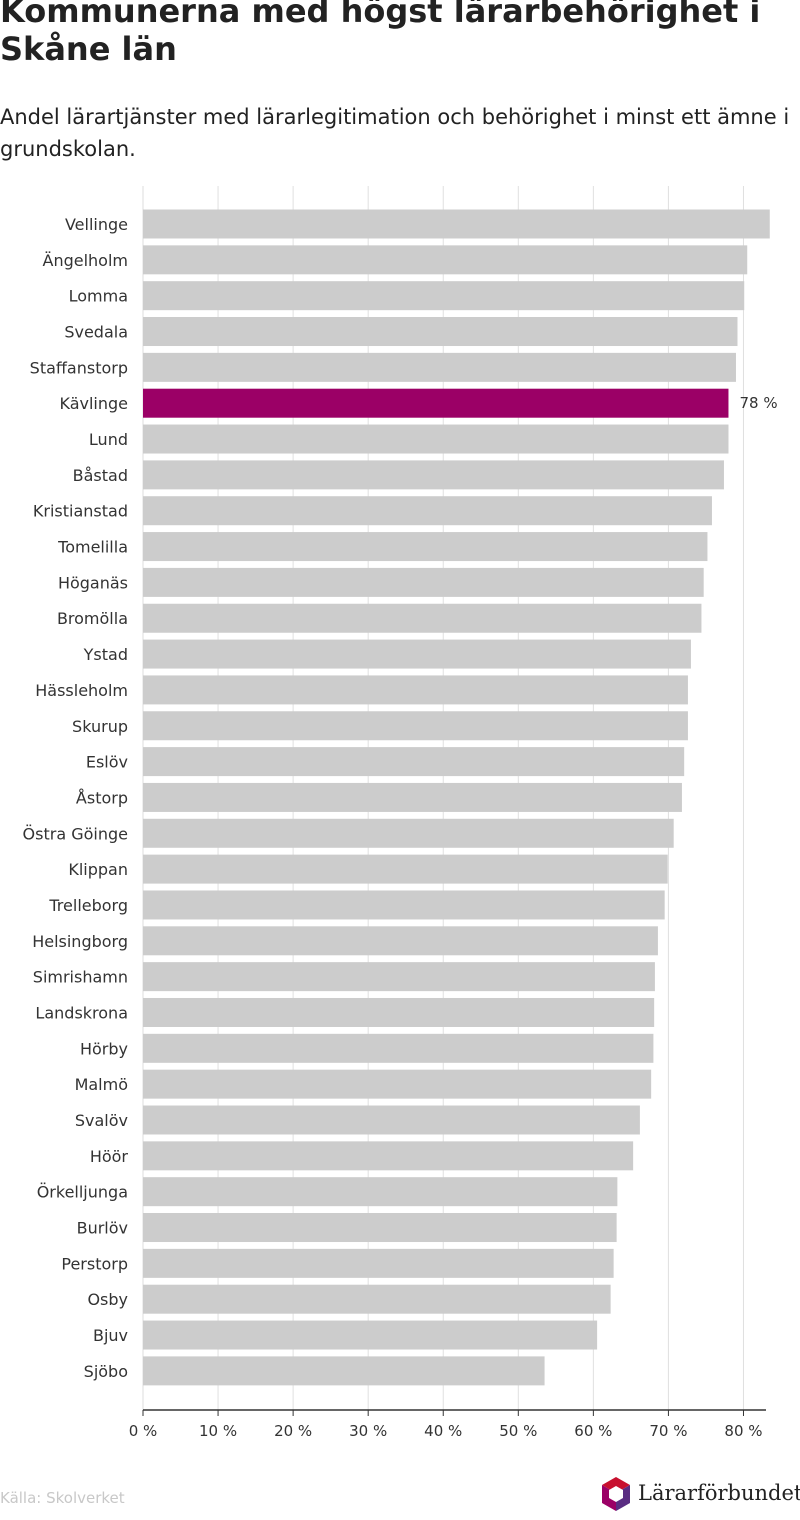 This screenshot has width=800, height=1520. What do you see at coordinates (218, 1431) in the screenshot?
I see `x-tick-label: 10 %` at bounding box center [218, 1431].